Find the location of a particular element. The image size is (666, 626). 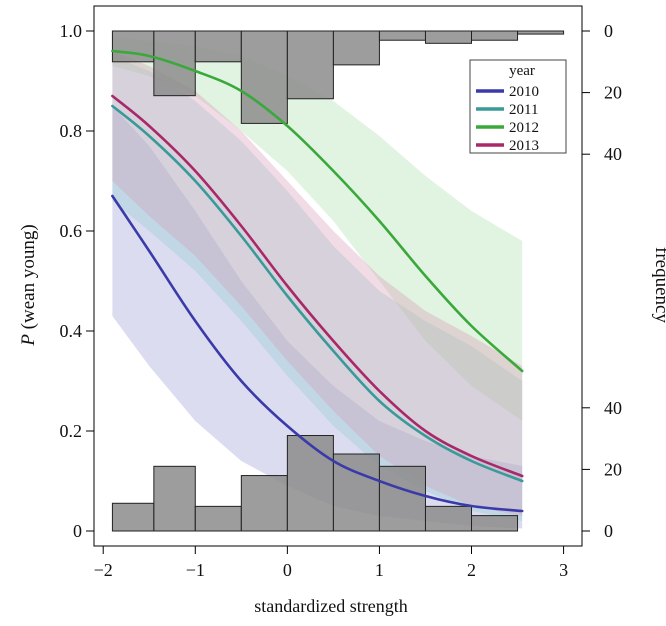

legend-label-2011: 2011 is located at coordinates (523, 110).